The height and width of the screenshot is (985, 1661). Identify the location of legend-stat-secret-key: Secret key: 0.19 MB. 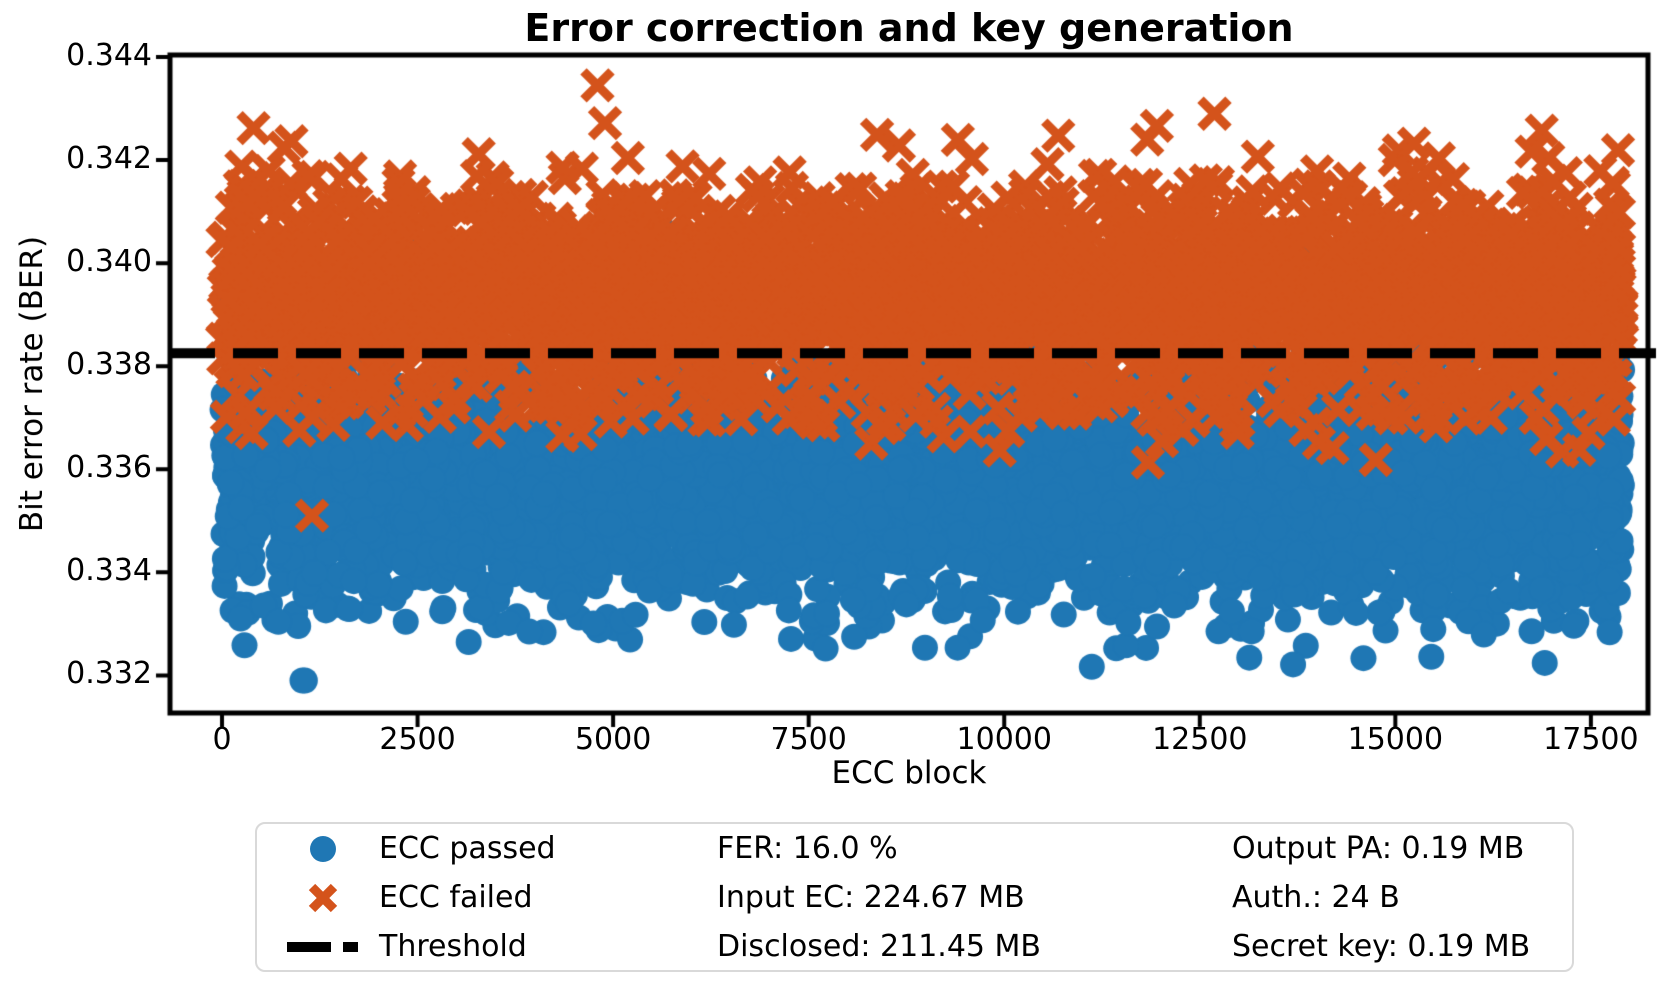
(1381, 946).